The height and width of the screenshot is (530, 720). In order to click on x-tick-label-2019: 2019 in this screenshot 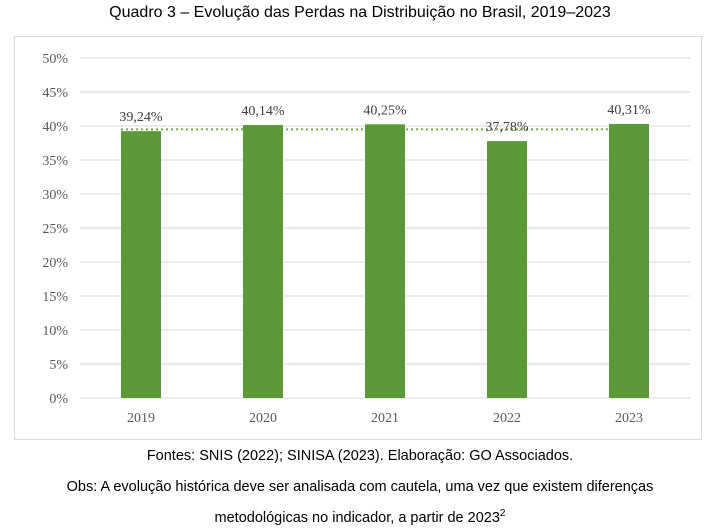, I will do `click(141, 418)`.